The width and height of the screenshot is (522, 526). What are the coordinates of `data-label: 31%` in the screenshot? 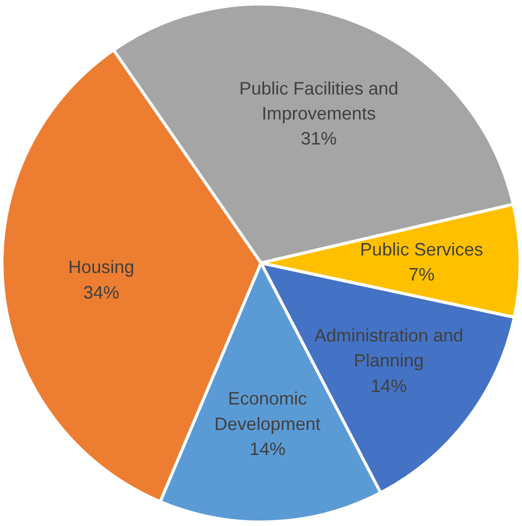 It's located at (318, 138).